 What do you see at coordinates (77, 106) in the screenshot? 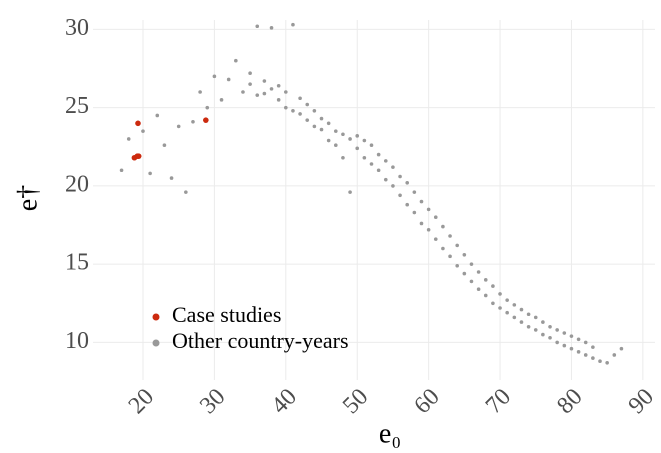
I see `y-tick-label: 25` at bounding box center [77, 106].